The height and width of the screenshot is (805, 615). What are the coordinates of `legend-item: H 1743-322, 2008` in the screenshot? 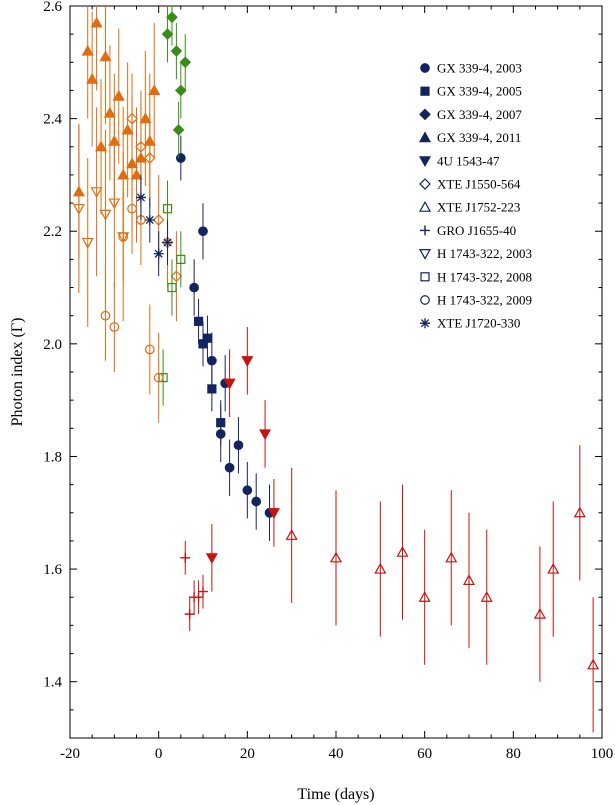 It's located at (476, 276).